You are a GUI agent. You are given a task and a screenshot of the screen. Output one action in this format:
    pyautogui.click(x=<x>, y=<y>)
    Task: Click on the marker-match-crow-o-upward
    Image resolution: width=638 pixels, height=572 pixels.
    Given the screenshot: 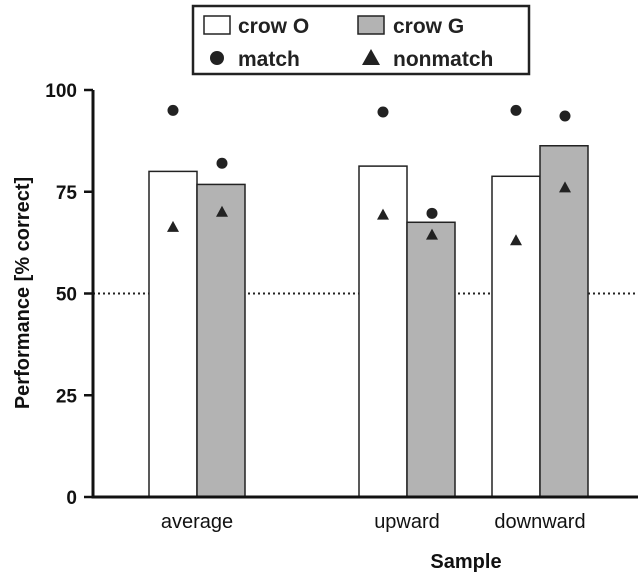 What is the action you would take?
    pyautogui.click(x=383, y=111)
    